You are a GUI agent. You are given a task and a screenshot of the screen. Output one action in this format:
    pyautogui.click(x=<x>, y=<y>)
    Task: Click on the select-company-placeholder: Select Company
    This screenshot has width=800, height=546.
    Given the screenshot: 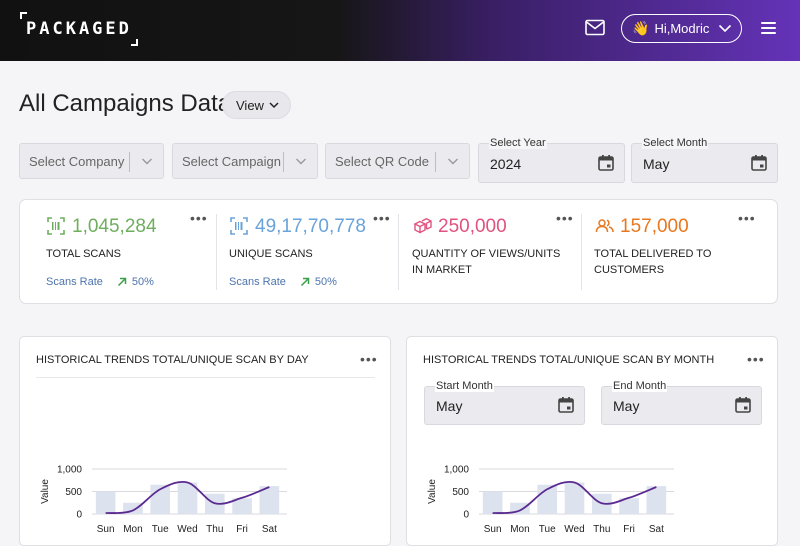 What is the action you would take?
    pyautogui.click(x=77, y=161)
    